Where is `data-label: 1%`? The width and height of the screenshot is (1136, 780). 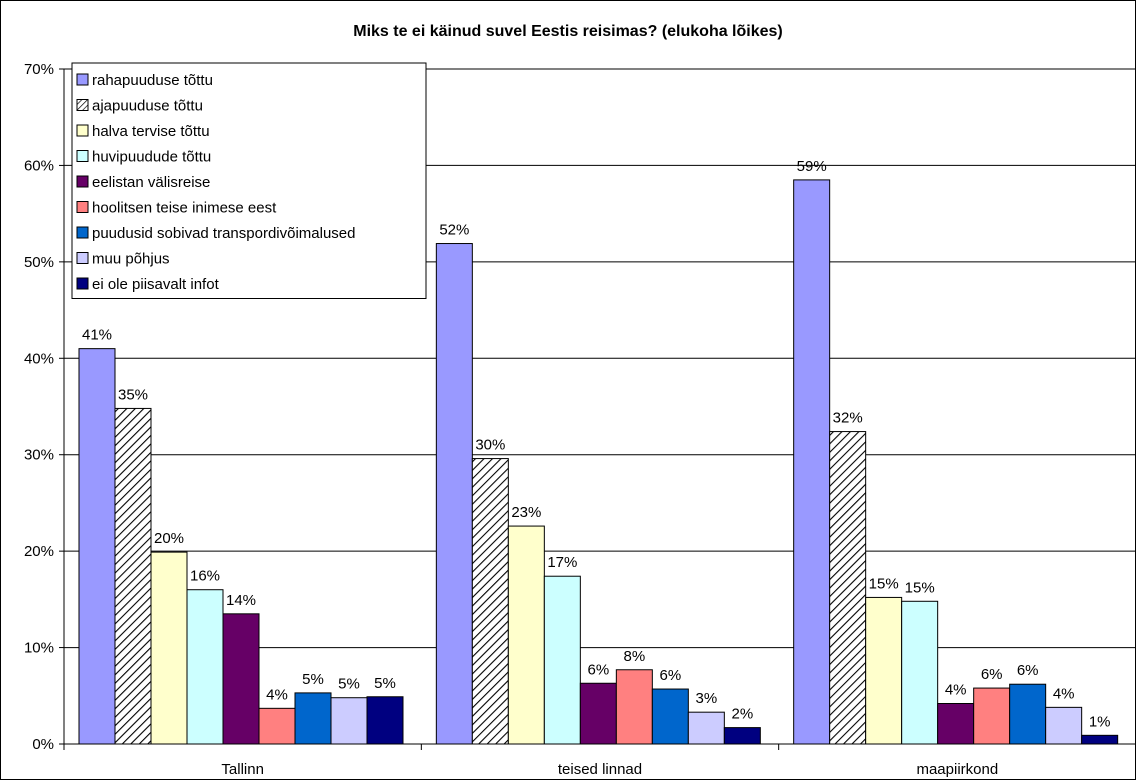
data-label: 1% is located at coordinates (1100, 721).